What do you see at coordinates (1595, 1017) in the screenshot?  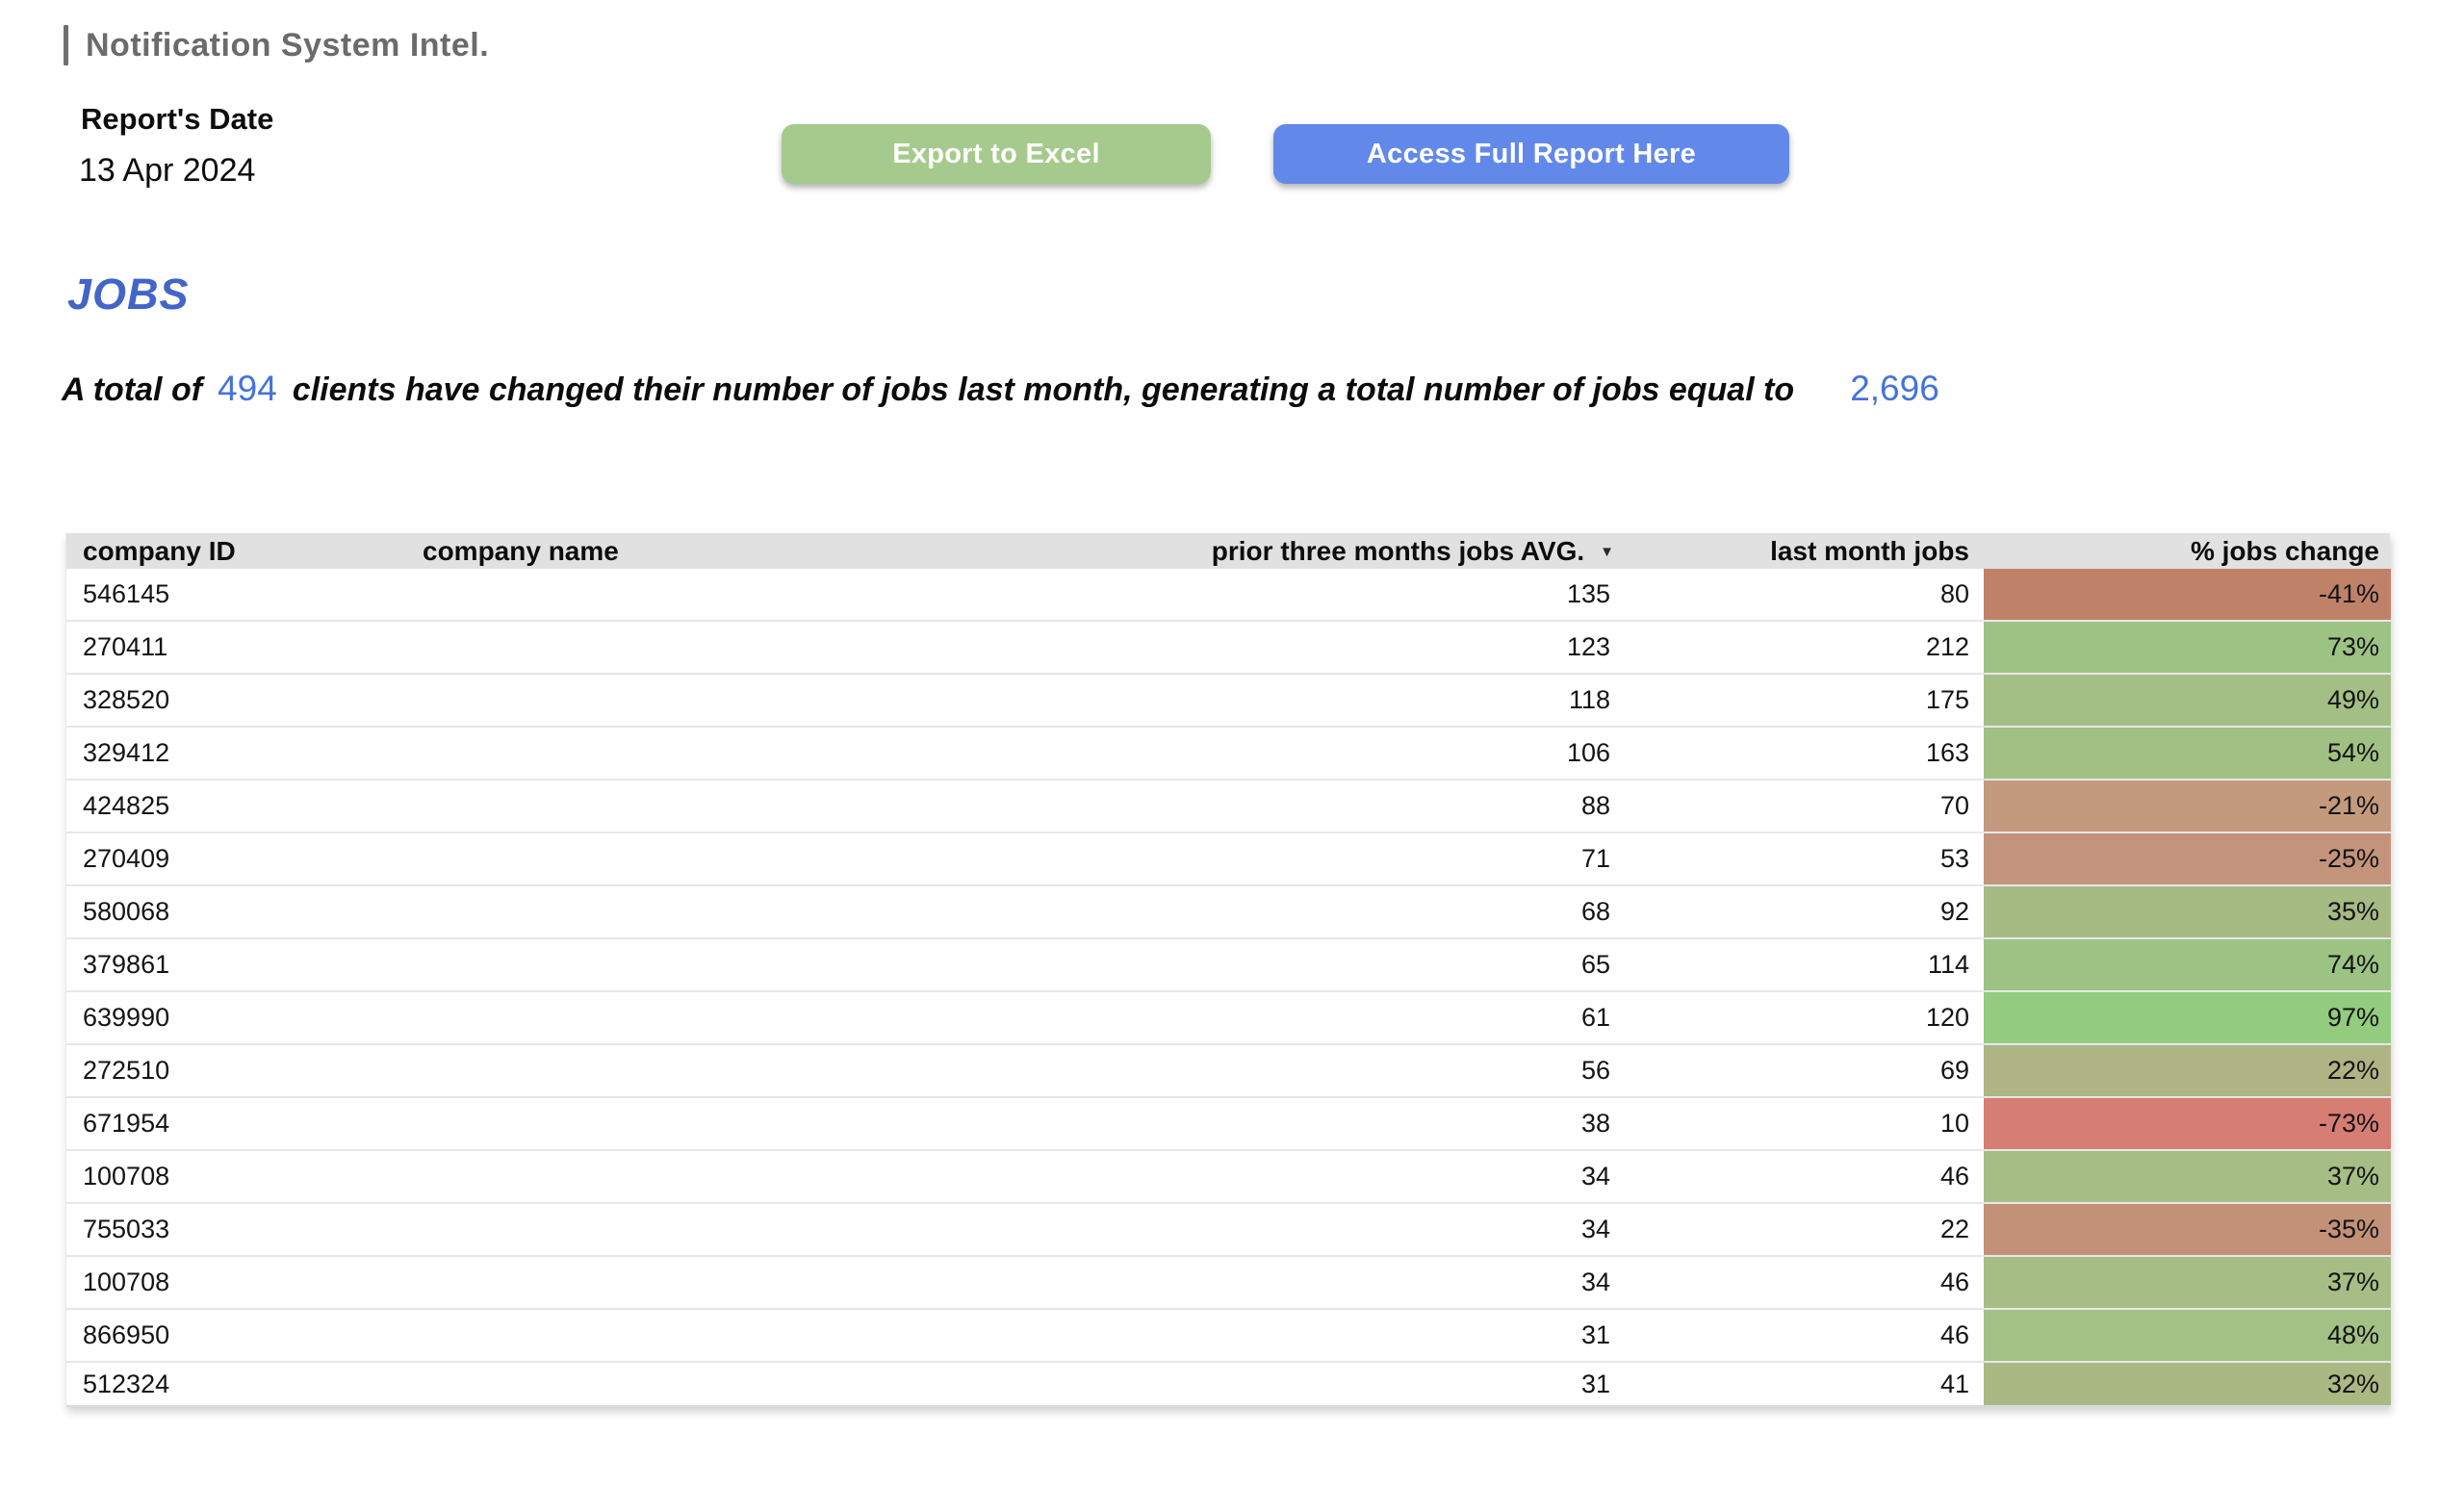 I see `cell-prior-avg: 61` at bounding box center [1595, 1017].